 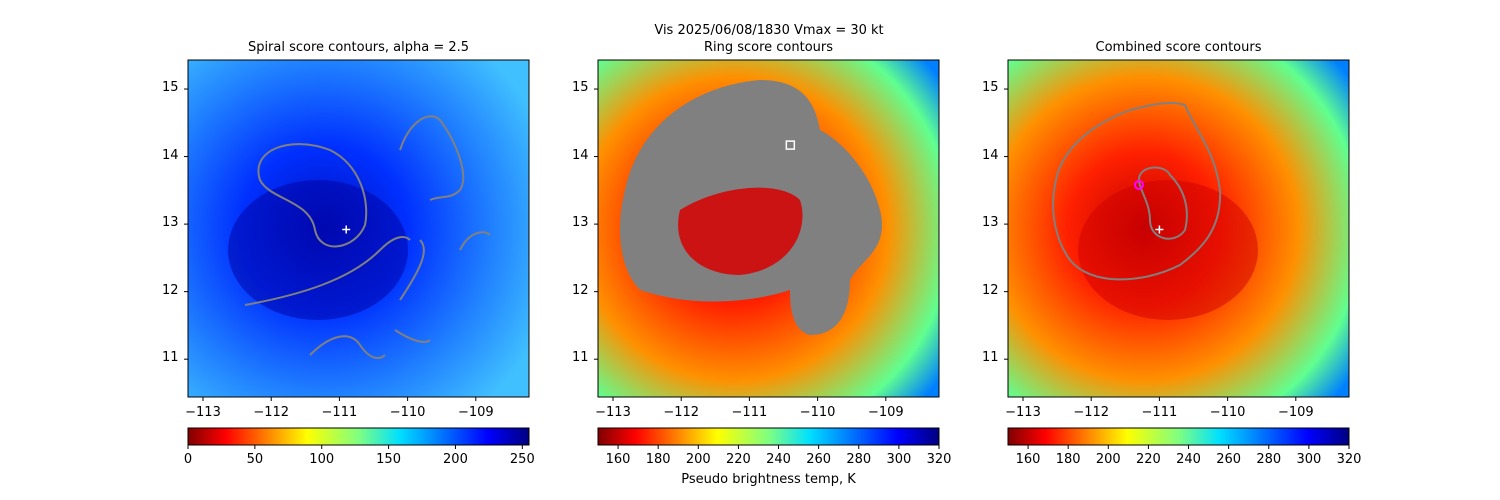 I want to click on colorbar-tick-label: 150, so click(x=388, y=459).